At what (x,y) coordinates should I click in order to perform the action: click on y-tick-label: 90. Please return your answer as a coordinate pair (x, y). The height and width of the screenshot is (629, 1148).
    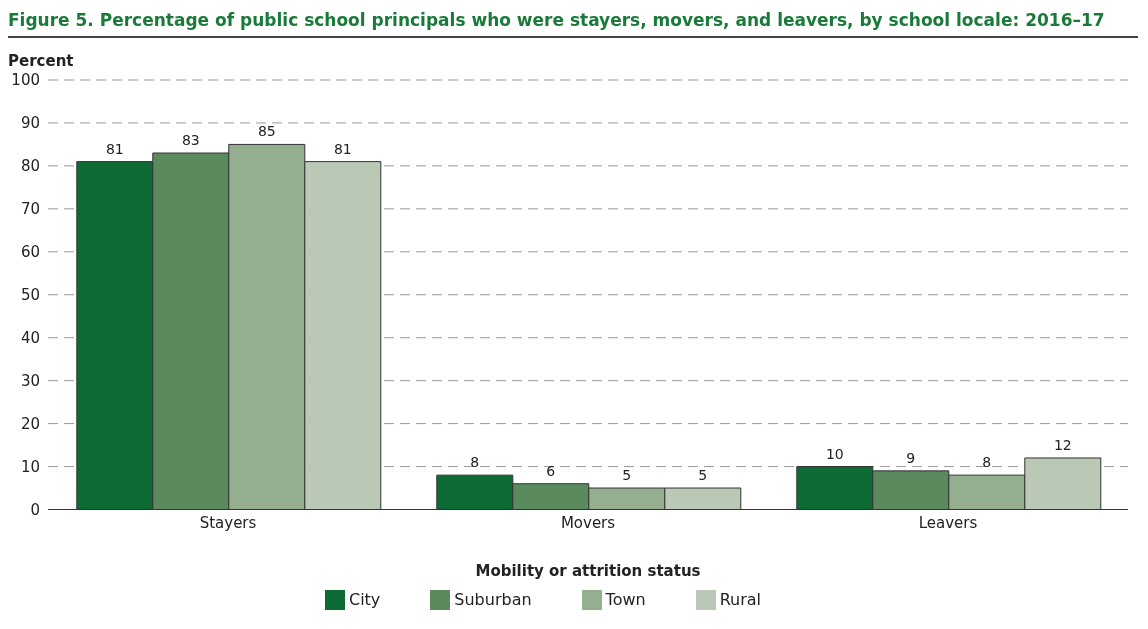
    Looking at the image, I should click on (30, 123).